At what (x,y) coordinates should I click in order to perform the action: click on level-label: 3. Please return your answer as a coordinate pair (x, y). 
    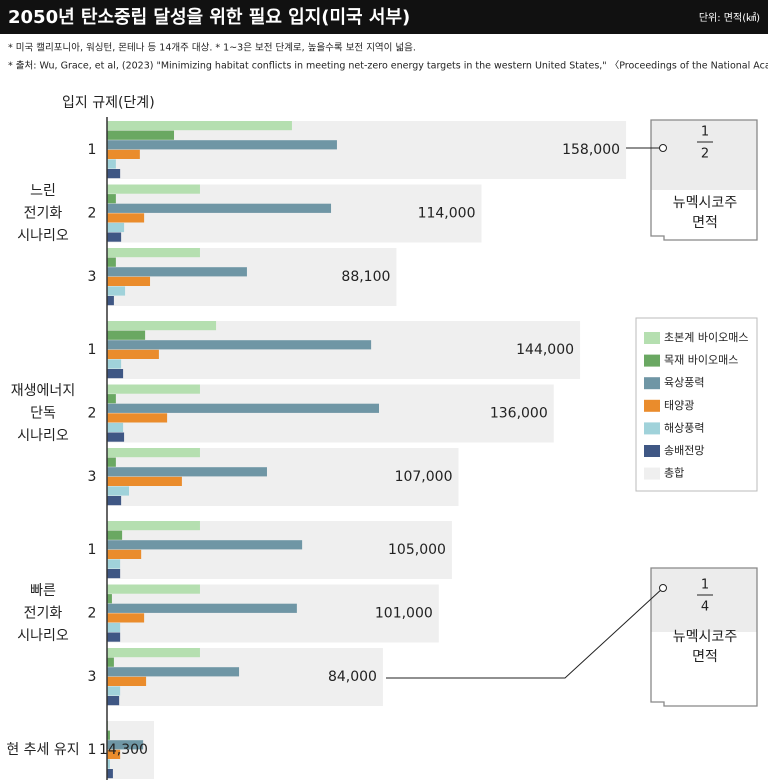
    Looking at the image, I should click on (92, 477).